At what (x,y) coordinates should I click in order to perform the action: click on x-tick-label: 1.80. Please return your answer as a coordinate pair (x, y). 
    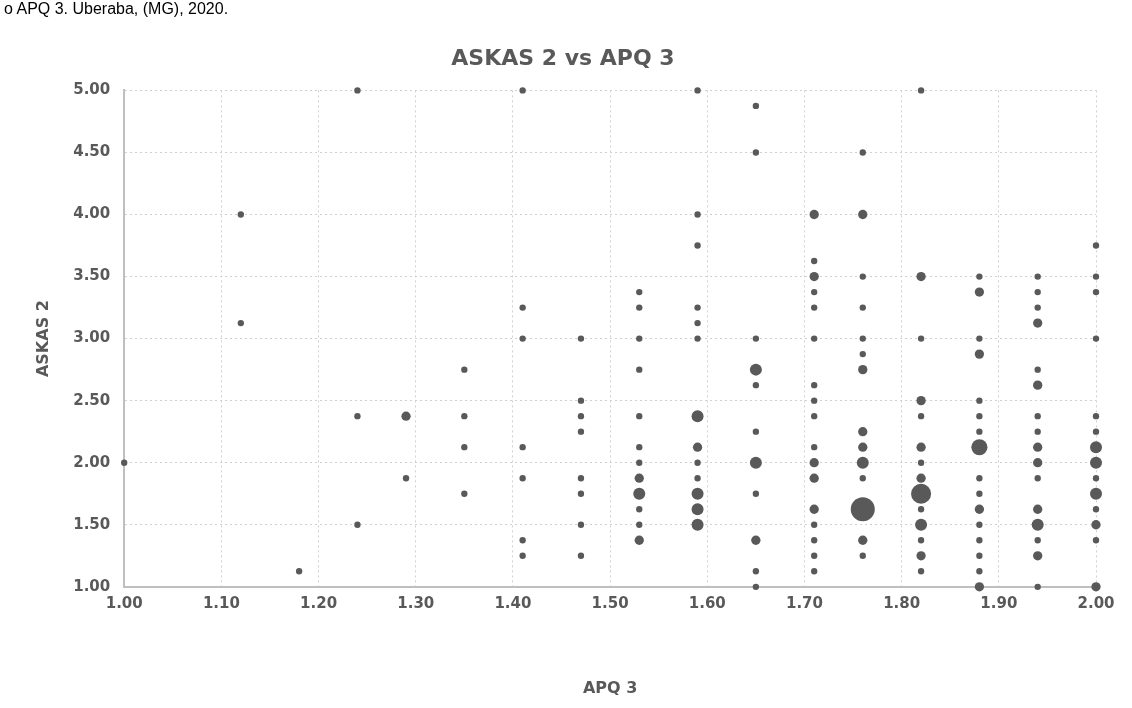
    Looking at the image, I should click on (902, 602).